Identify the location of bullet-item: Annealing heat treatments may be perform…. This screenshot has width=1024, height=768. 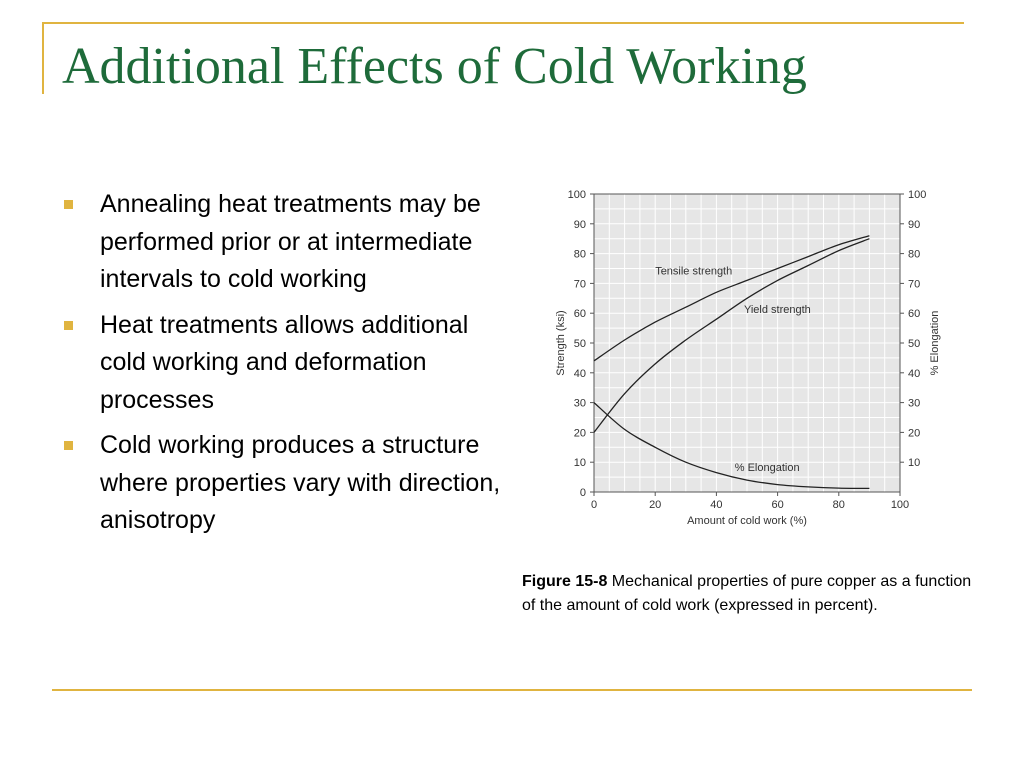
(282, 242).